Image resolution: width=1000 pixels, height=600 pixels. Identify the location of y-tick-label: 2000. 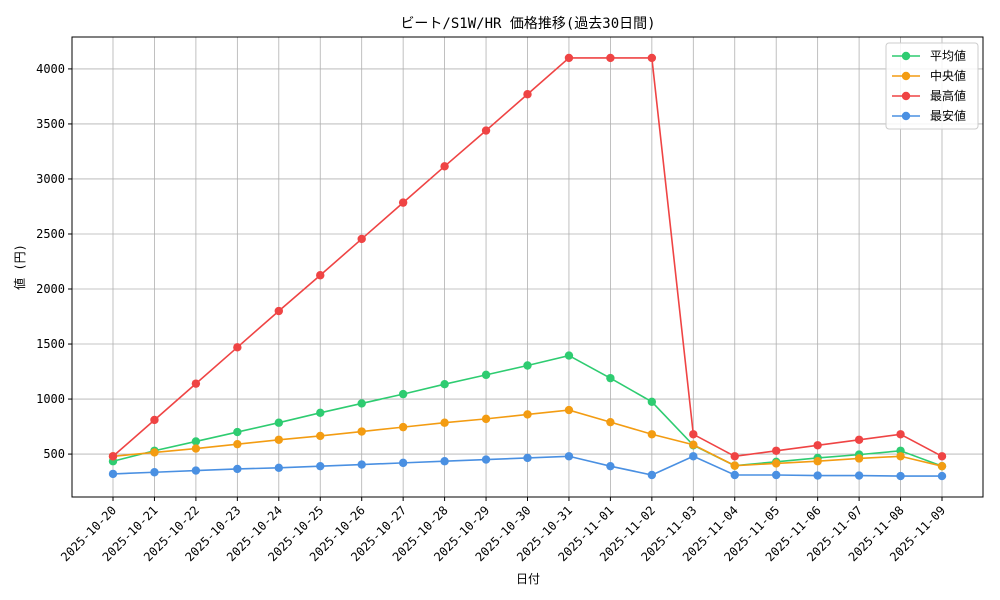
(50, 289).